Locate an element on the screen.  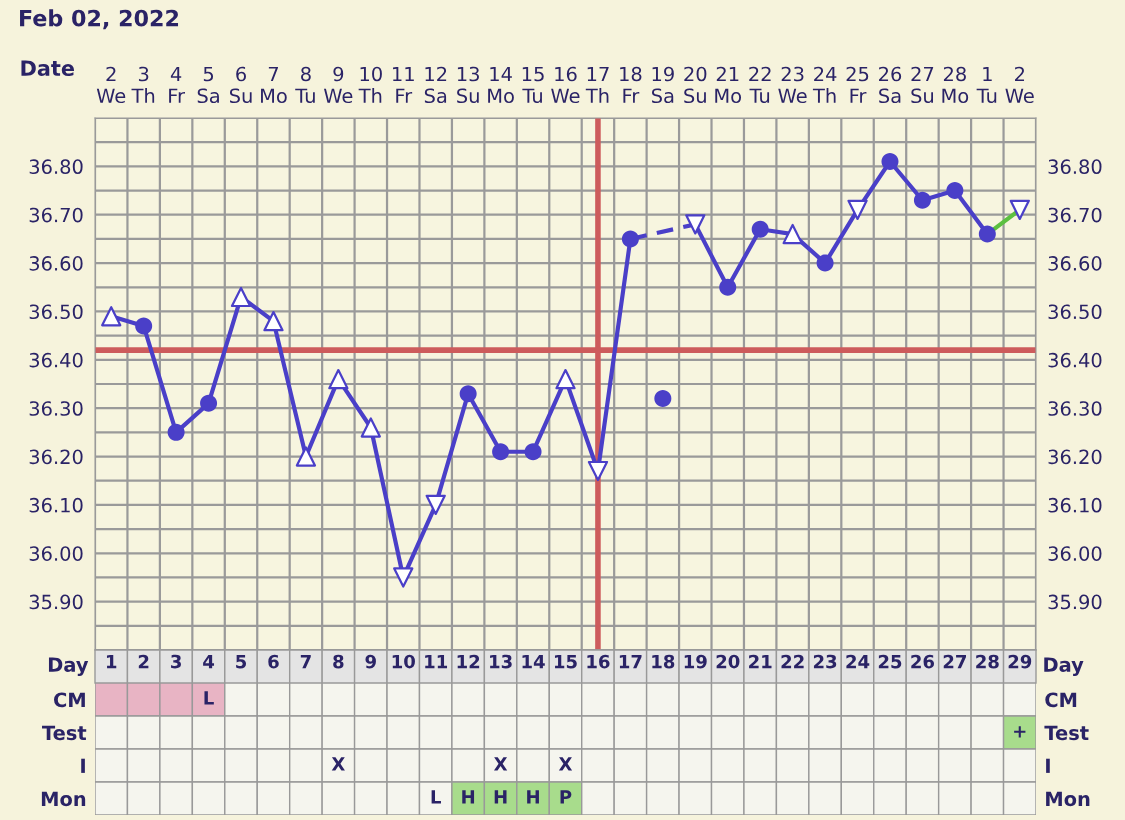
x-tick-label: 24 is located at coordinates (858, 661).